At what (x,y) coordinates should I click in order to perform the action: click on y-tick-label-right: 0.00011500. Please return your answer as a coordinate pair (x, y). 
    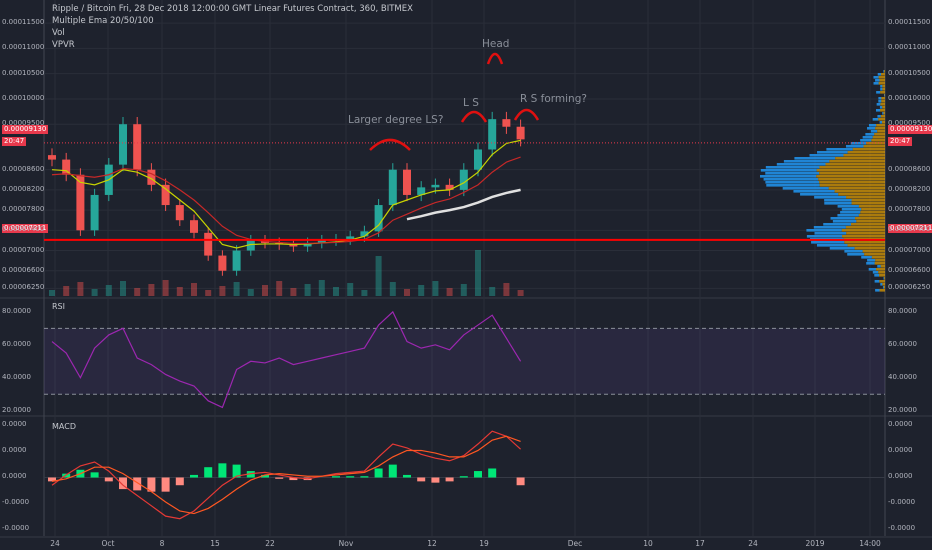
    Looking at the image, I should click on (909, 22).